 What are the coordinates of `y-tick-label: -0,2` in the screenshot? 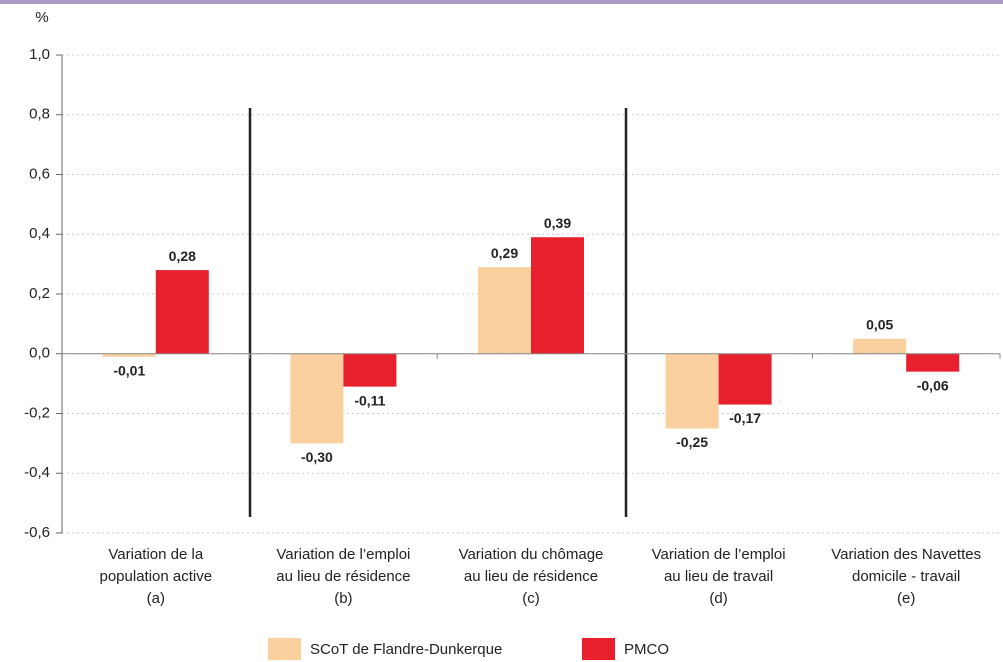 It's located at (37, 412).